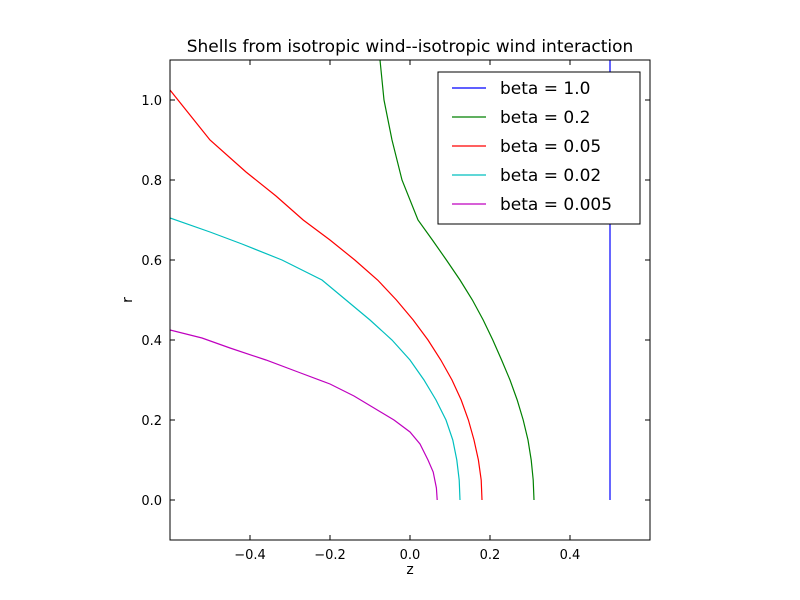 This screenshot has height=600, width=800. What do you see at coordinates (151, 261) in the screenshot?
I see `y-tick-label: 0.6` at bounding box center [151, 261].